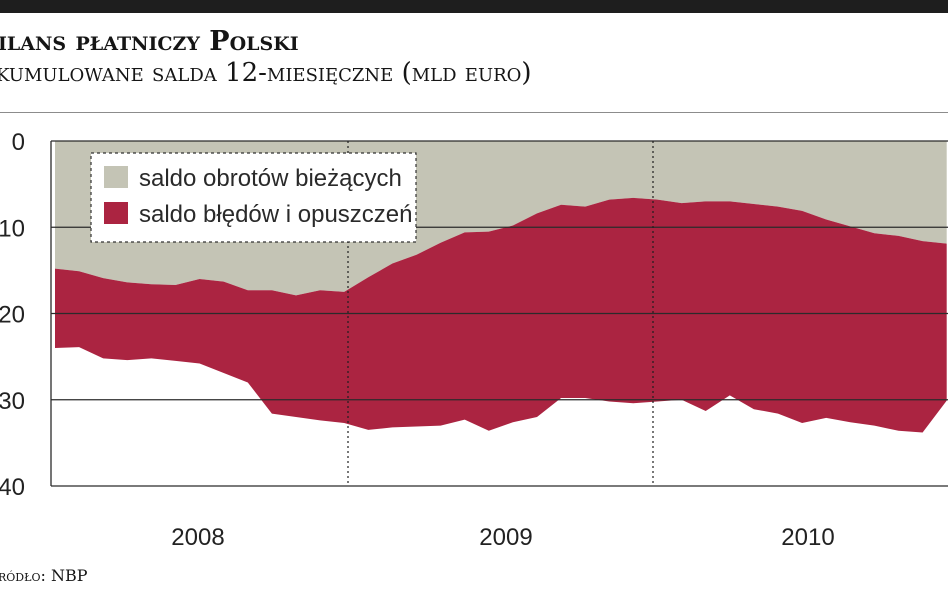 This screenshot has width=948, height=593. Describe the element at coordinates (12, 401) in the screenshot. I see `y-tick-30: 30` at that location.